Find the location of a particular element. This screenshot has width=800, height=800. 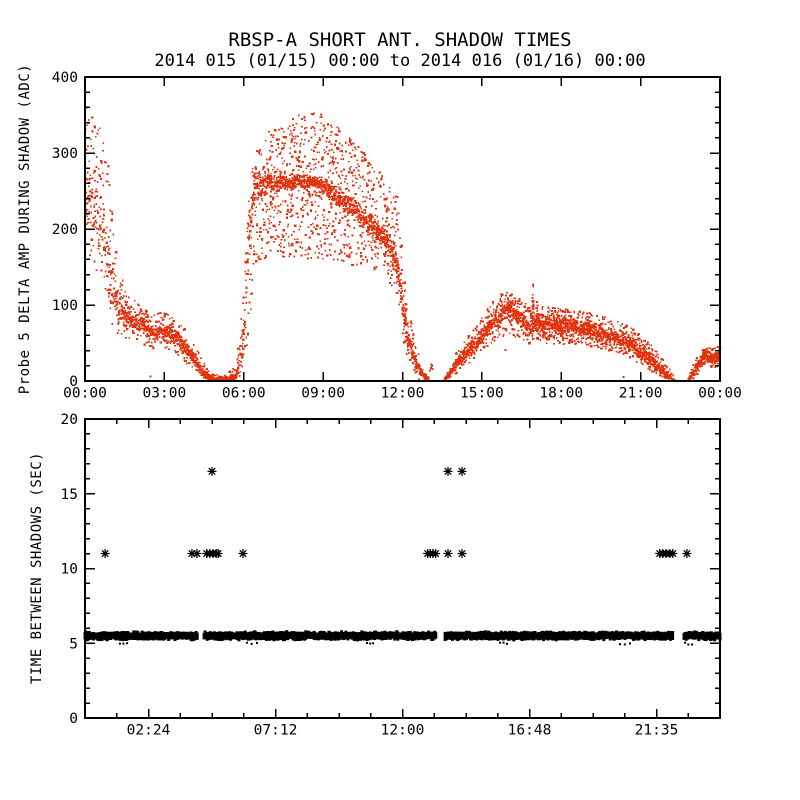

x-tick-label: 09:00 is located at coordinates (323, 394).